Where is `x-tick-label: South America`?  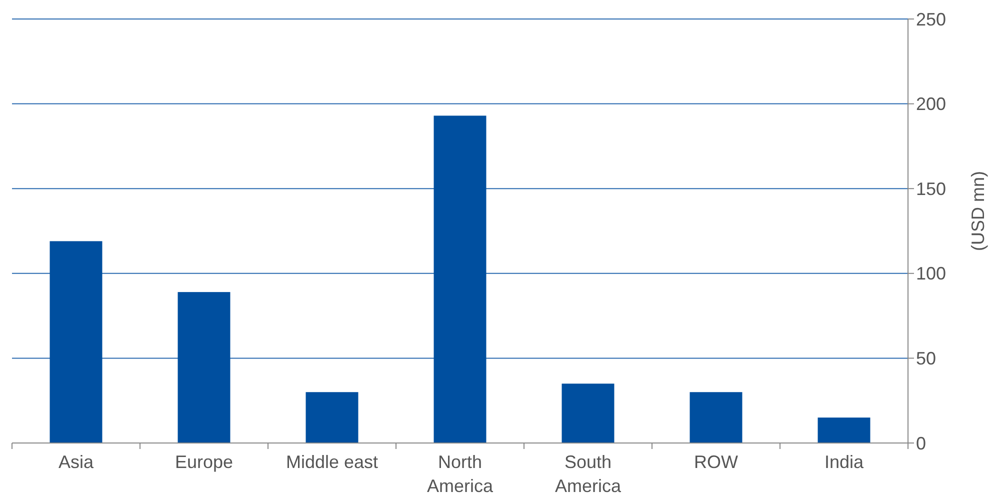 x-tick-label: South America is located at coordinates (588, 474).